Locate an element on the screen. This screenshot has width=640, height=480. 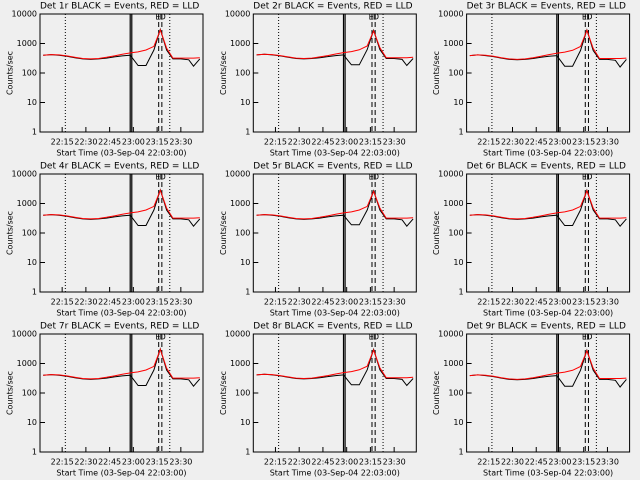
chart-title: Det 8r BLACK = Events, RED = LLD is located at coordinates (332, 327).